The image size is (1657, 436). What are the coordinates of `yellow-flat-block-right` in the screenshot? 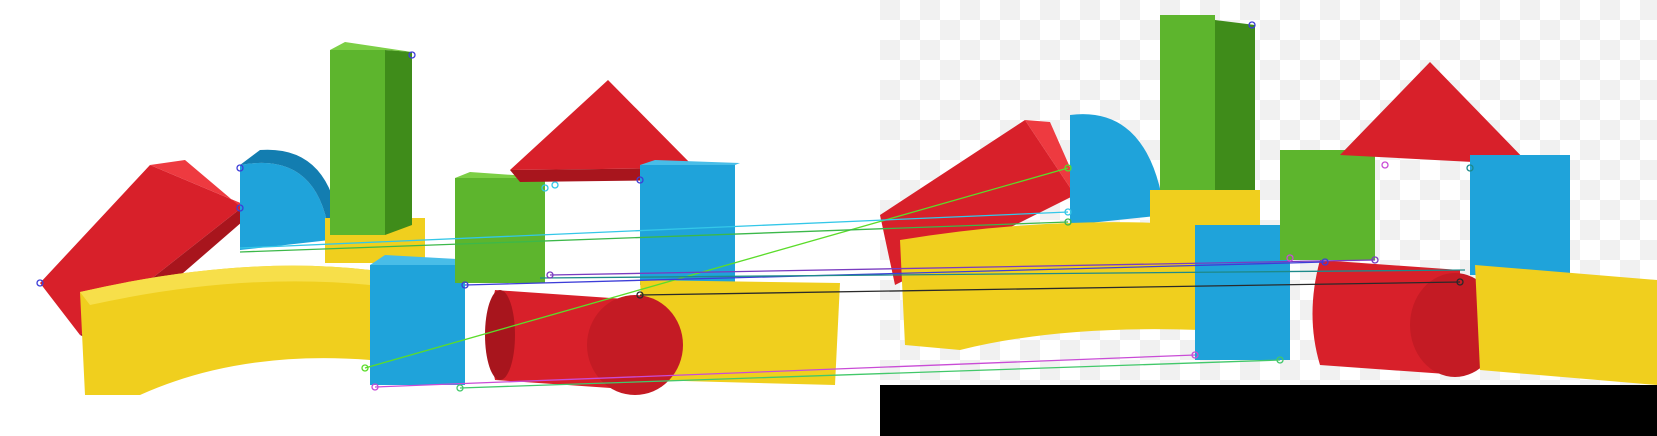 It's located at (1566, 325).